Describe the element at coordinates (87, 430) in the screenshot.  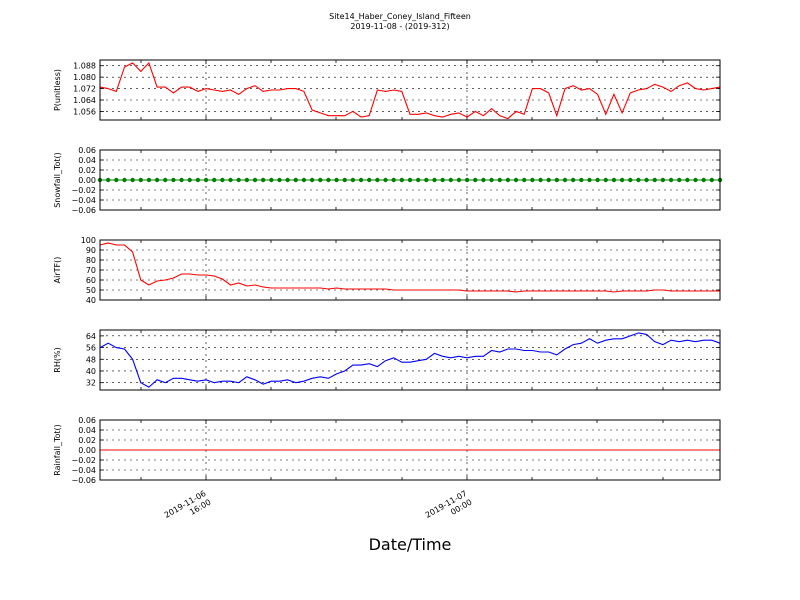
I see `y-tick-label: 0.04` at that location.